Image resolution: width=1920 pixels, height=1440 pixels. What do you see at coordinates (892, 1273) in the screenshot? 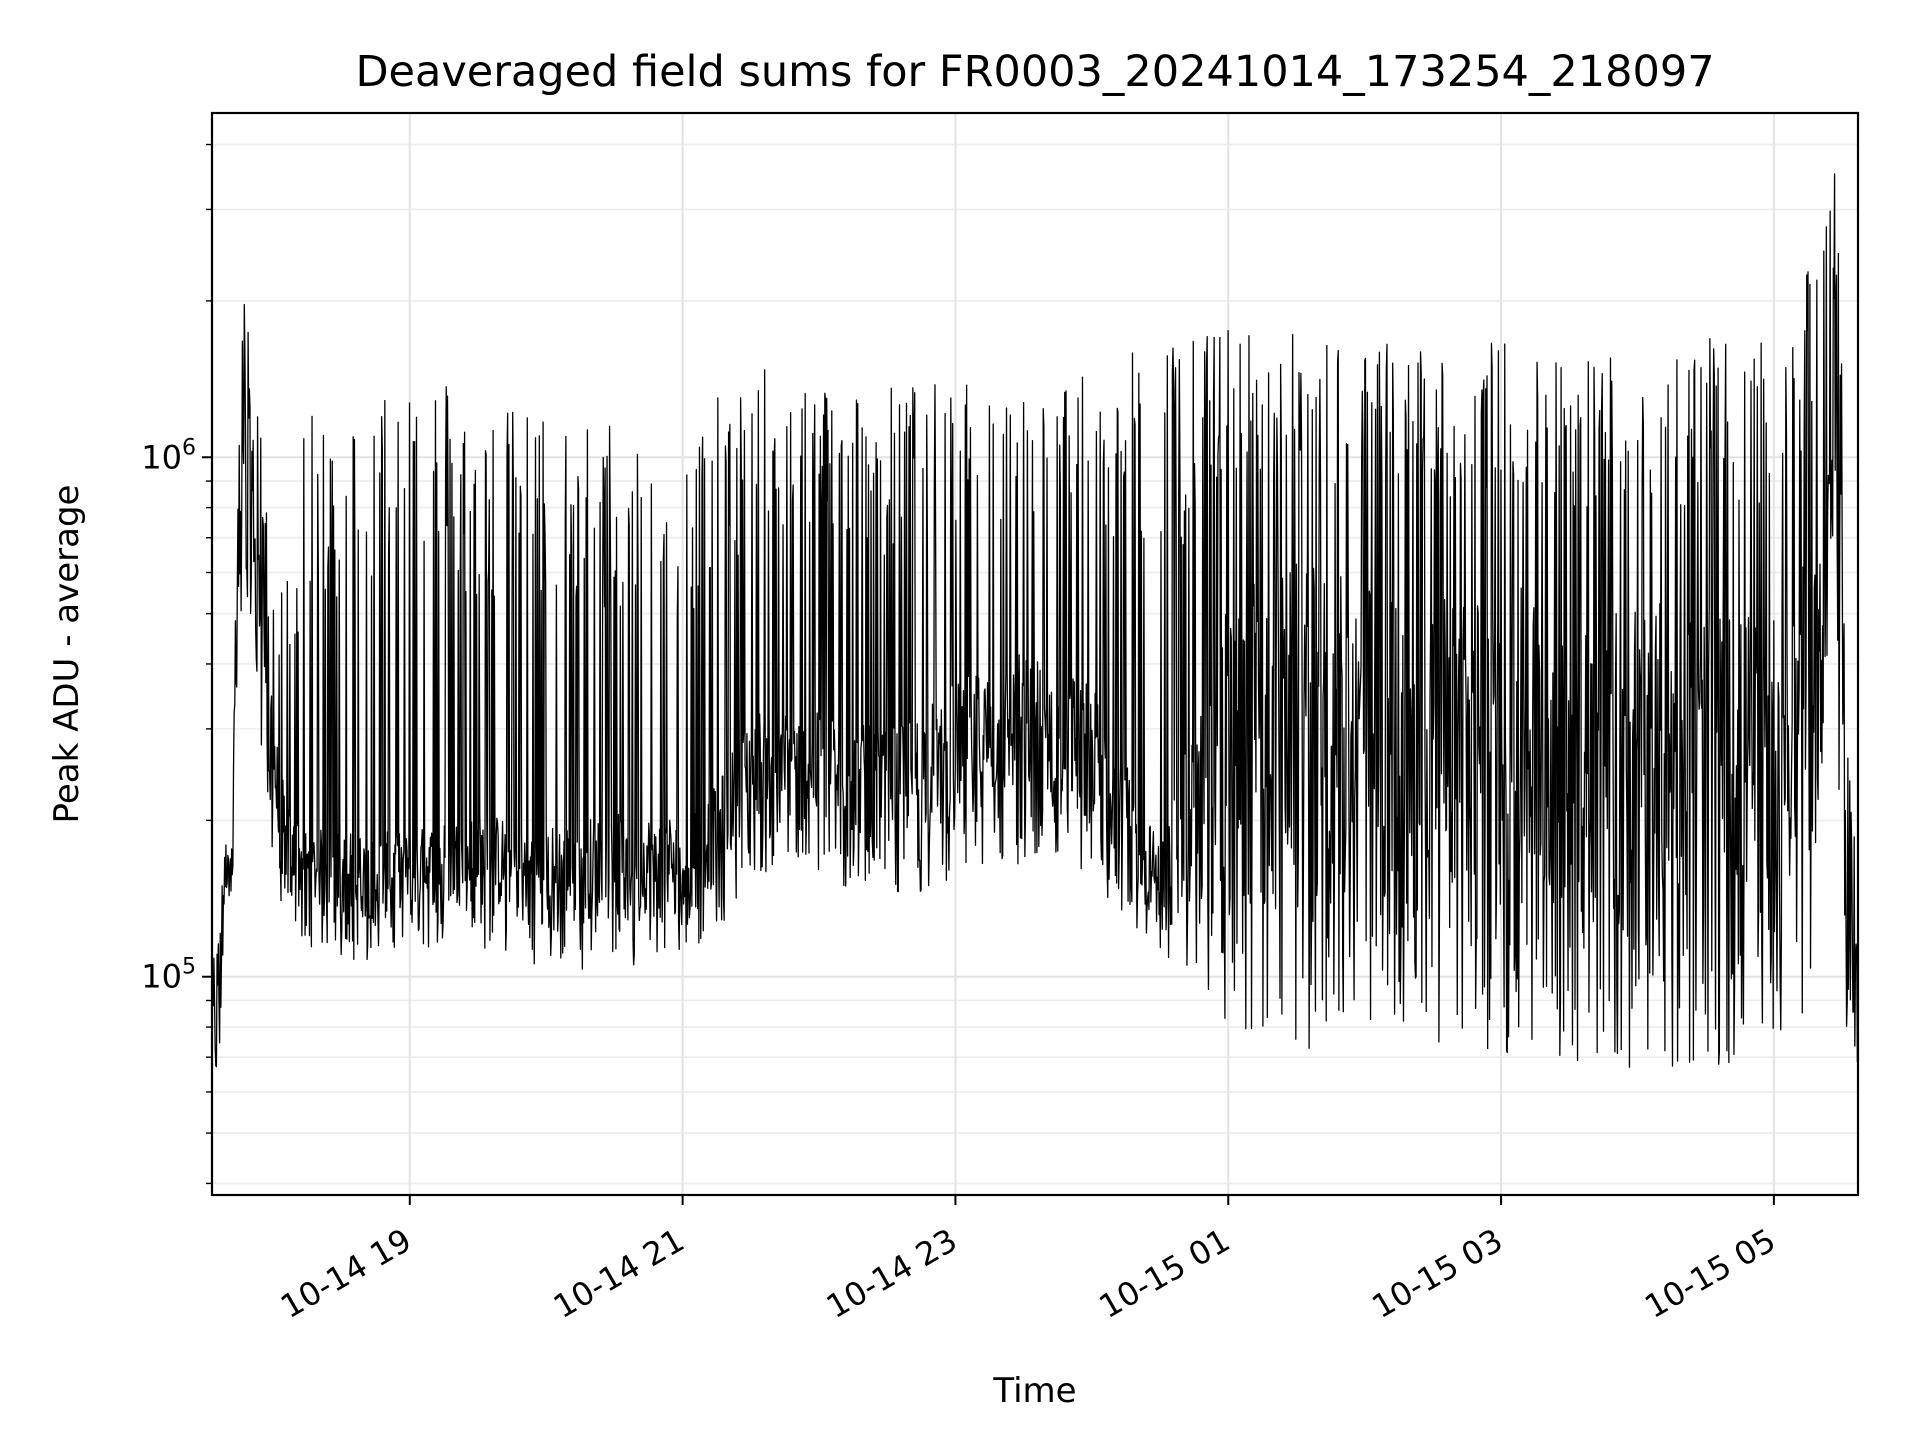
I see `x-tick-label: 10-14 23` at bounding box center [892, 1273].